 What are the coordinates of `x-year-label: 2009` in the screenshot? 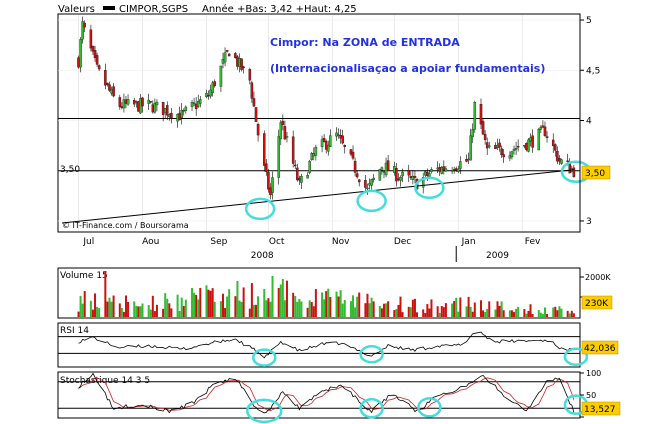 It's located at (497, 256).